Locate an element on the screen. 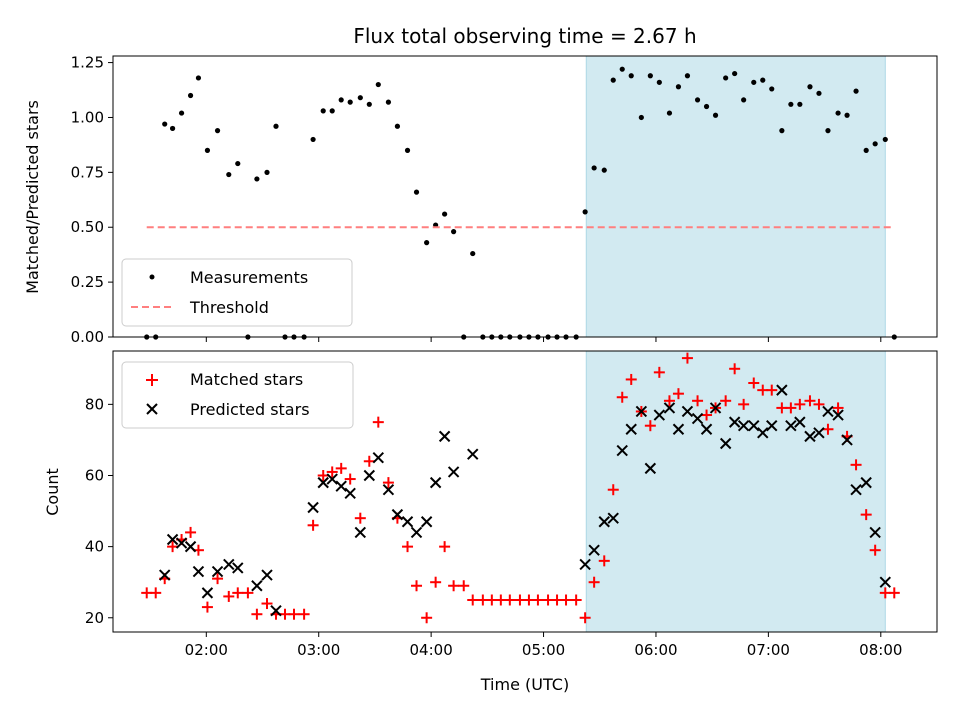 The width and height of the screenshot is (960, 720). legend-count: Matched stars Predicted stars is located at coordinates (237, 395).